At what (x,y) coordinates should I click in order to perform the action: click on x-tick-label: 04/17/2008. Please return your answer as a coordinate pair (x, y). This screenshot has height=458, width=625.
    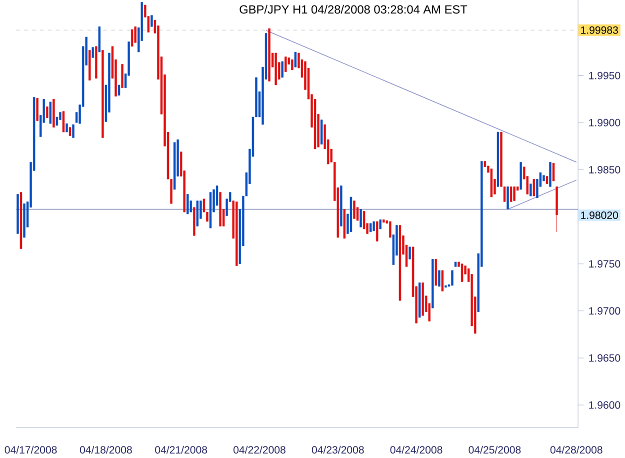
    Looking at the image, I should click on (30, 450).